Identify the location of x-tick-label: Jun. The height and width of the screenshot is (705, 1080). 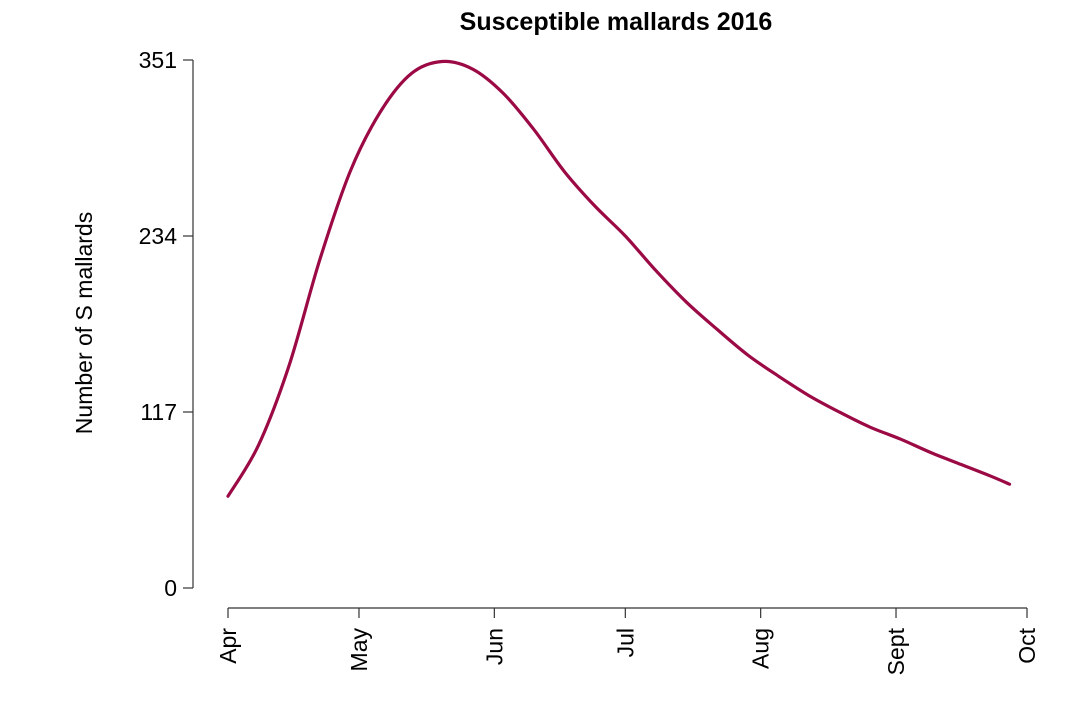
(494, 646).